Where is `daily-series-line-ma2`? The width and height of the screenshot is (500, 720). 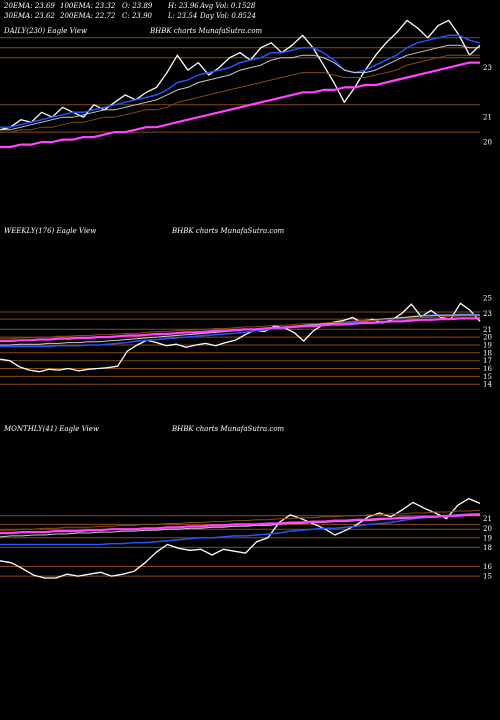 daily-series-line-ma2 is located at coordinates (240, 93).